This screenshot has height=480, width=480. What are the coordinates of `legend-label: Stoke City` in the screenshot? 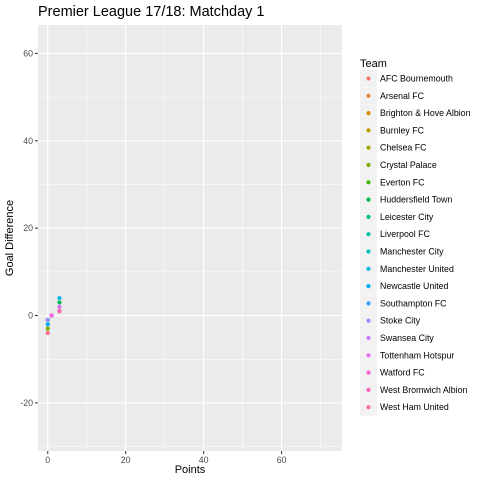 It's located at (400, 321).